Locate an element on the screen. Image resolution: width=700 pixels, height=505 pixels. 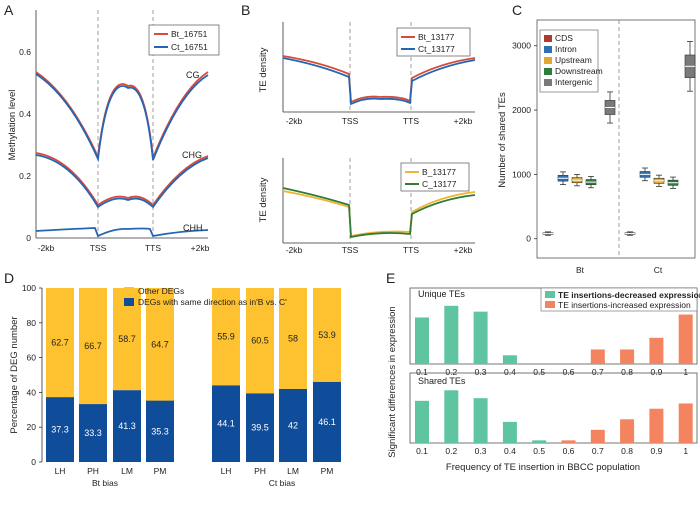
bar-value-label: 35.3 is located at coordinates (160, 431).